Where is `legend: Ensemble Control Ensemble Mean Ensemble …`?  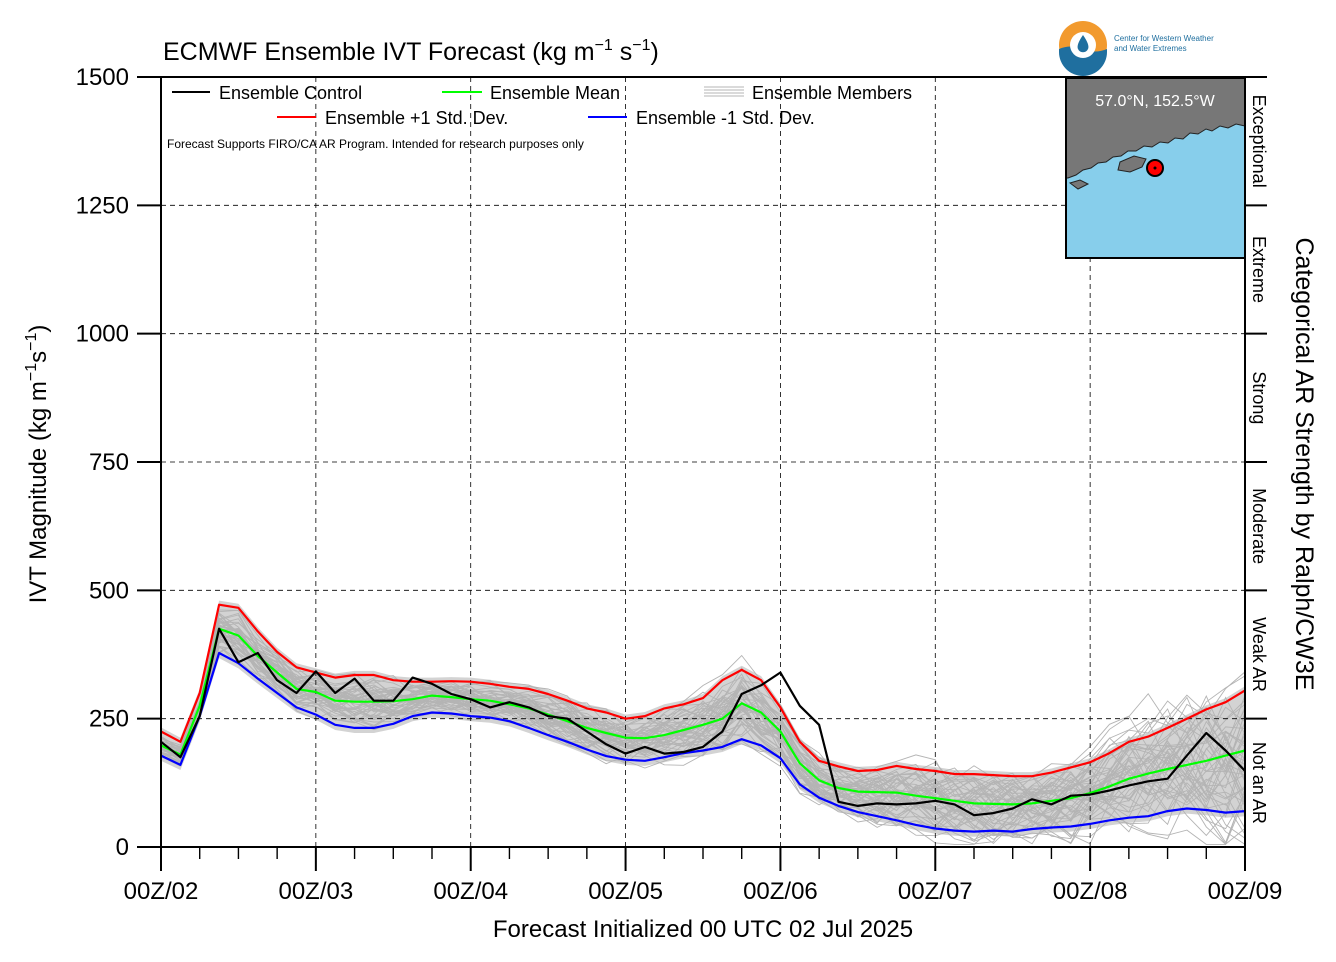
legend: Ensemble Control Ensemble Mean Ensemble … is located at coordinates (539, 117).